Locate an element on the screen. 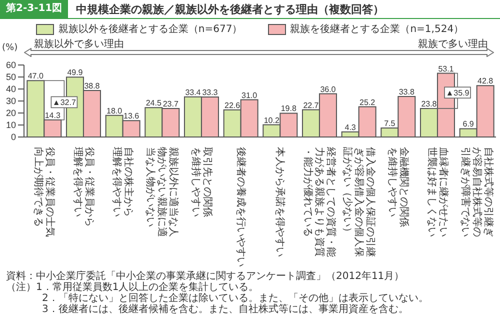 The width and height of the screenshot is (500, 323). y-tick-label: 20 is located at coordinates (11, 113).